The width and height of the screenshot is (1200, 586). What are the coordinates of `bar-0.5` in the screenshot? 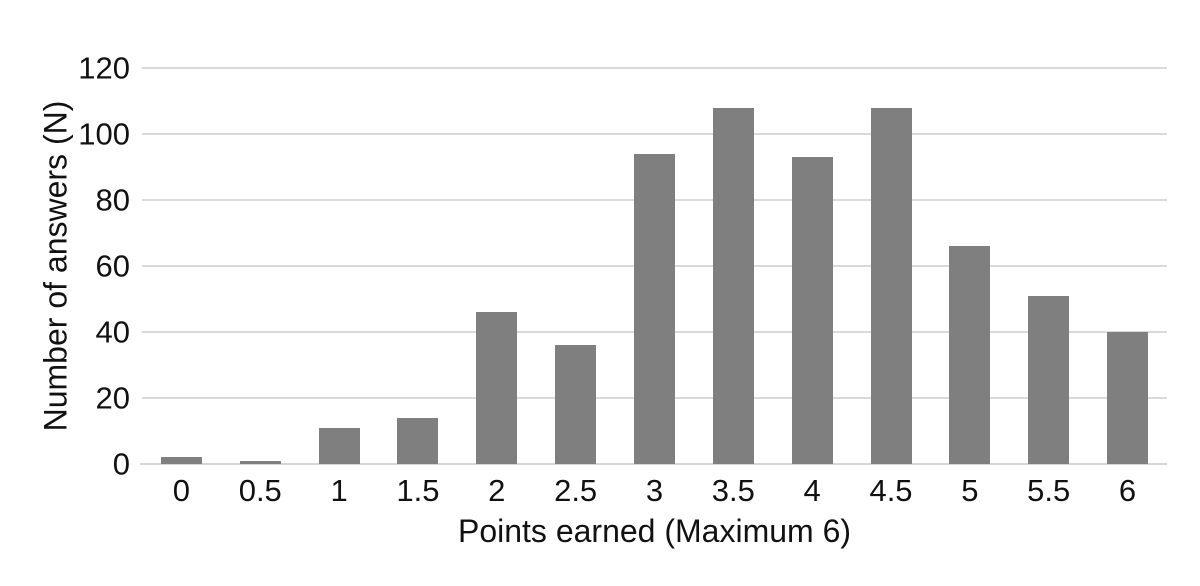 It's located at (260, 462).